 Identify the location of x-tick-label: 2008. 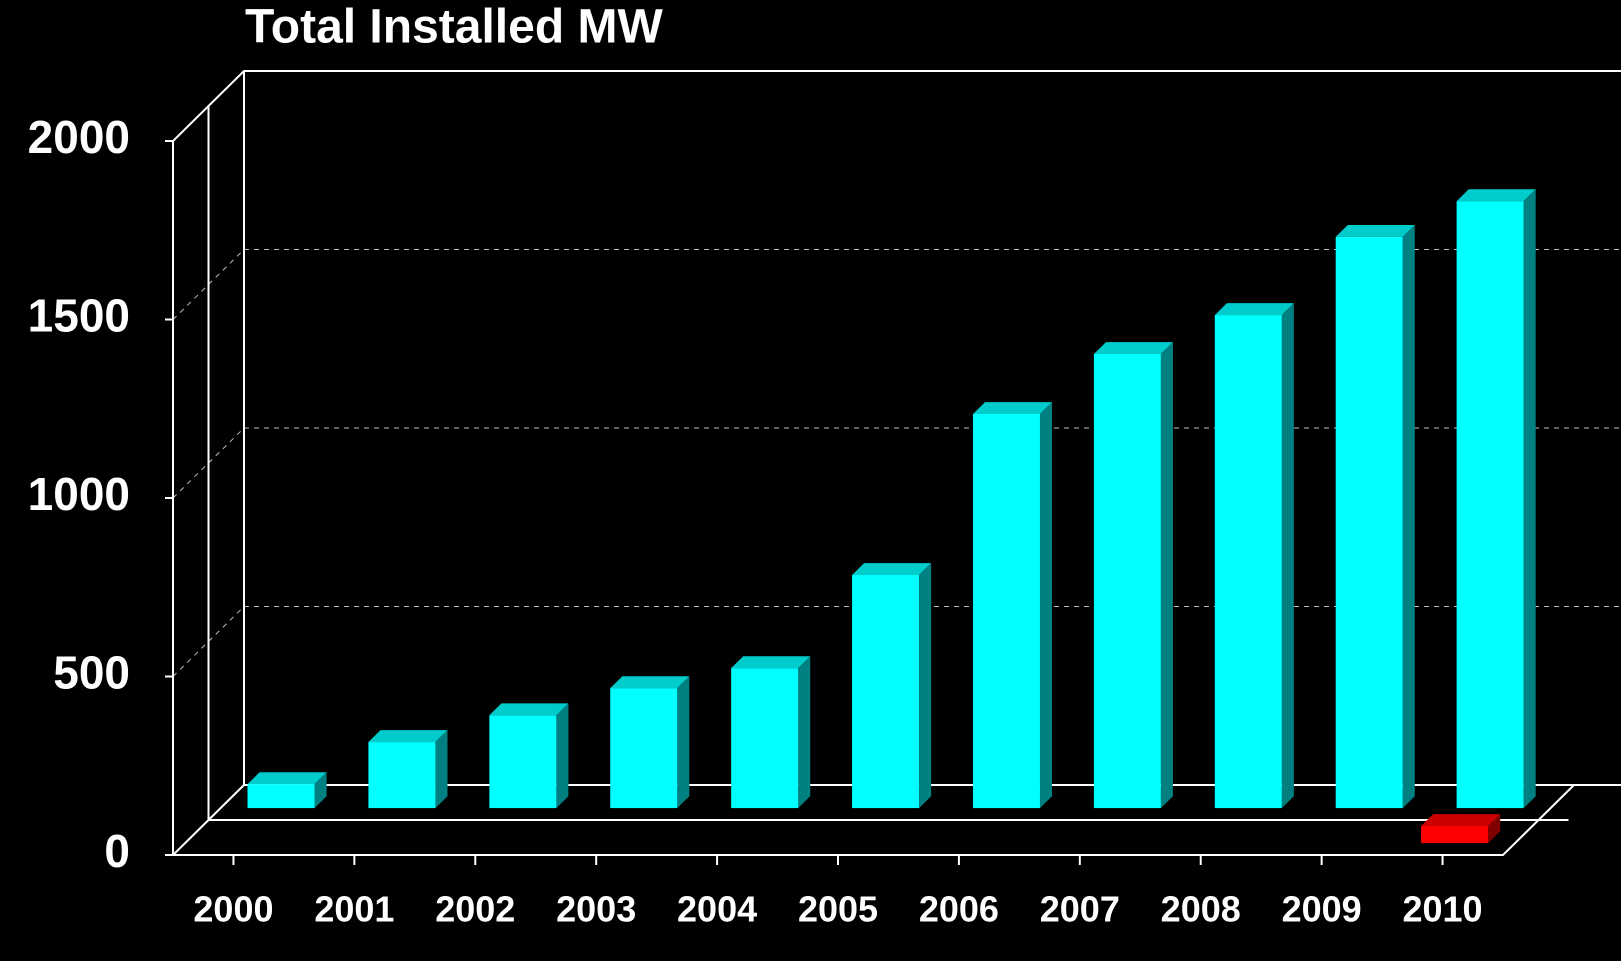
(1201, 909).